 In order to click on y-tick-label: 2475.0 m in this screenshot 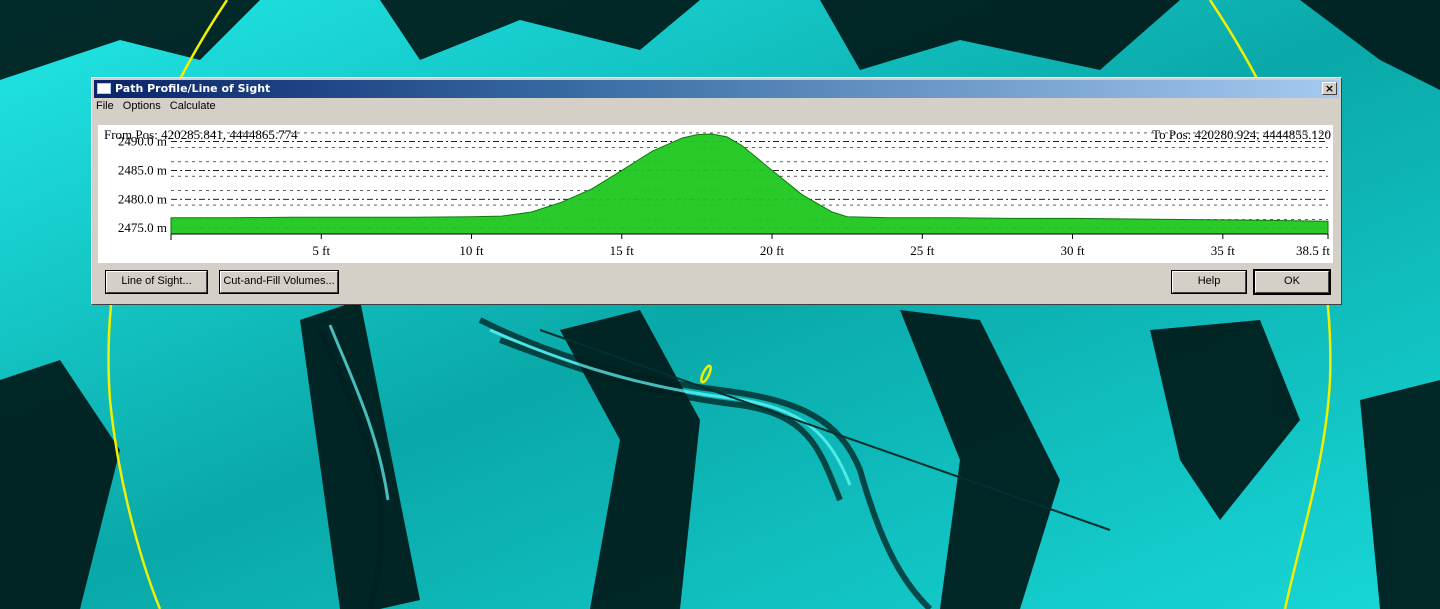, I will do `click(142, 227)`.